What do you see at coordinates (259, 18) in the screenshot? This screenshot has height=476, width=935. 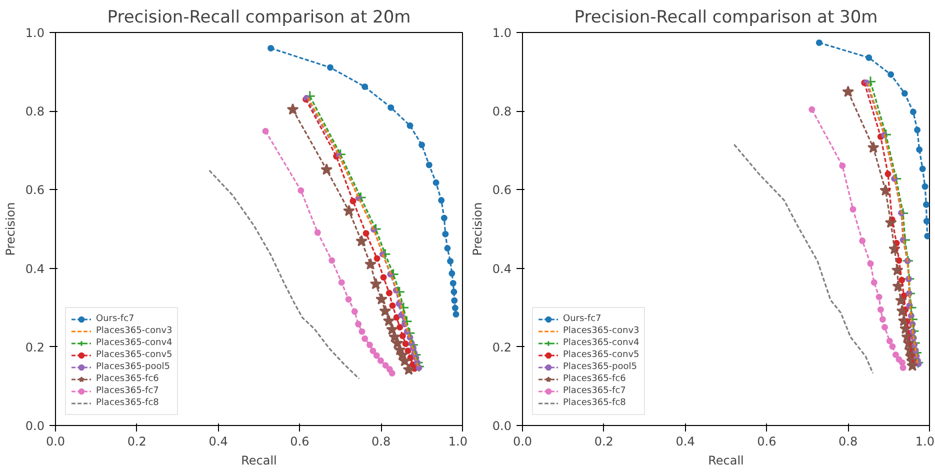 I see `chart-title: Precision-Recall comparison at 20m` at bounding box center [259, 18].